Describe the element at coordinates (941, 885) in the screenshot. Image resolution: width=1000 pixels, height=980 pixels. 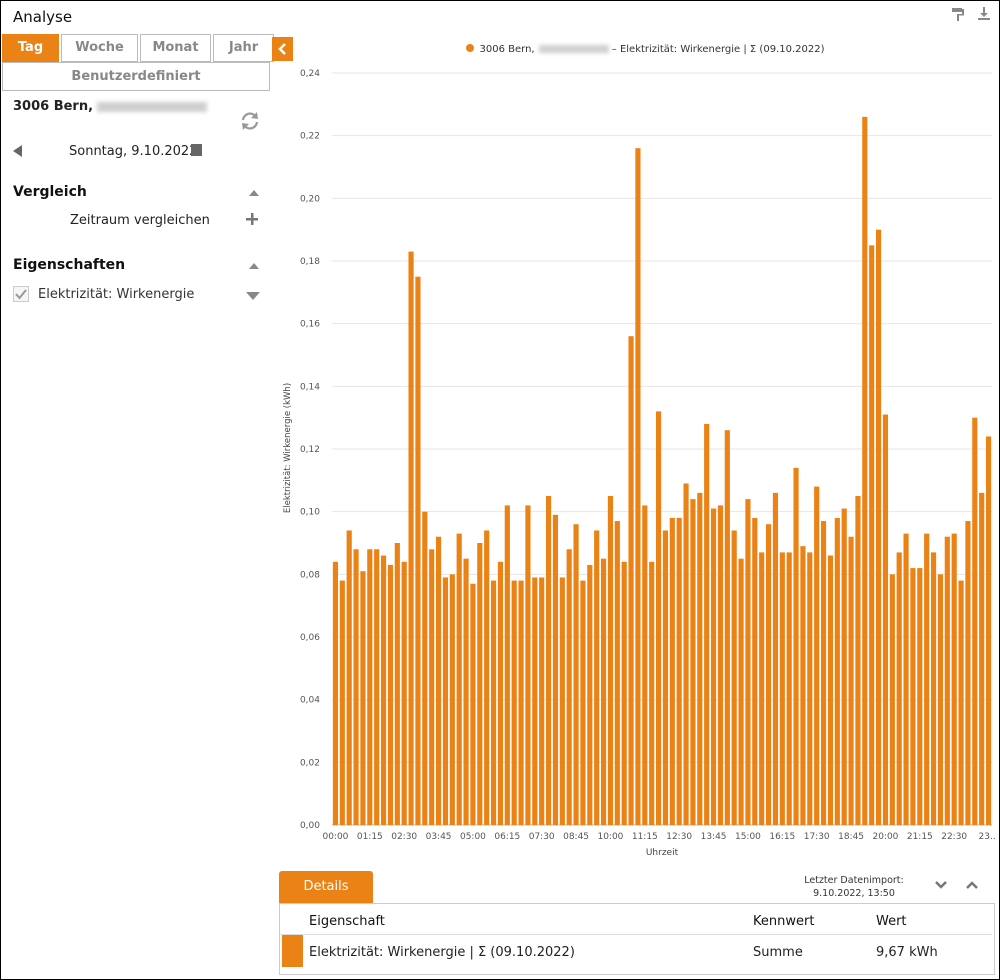
I see `chevron-down-icon` at that location.